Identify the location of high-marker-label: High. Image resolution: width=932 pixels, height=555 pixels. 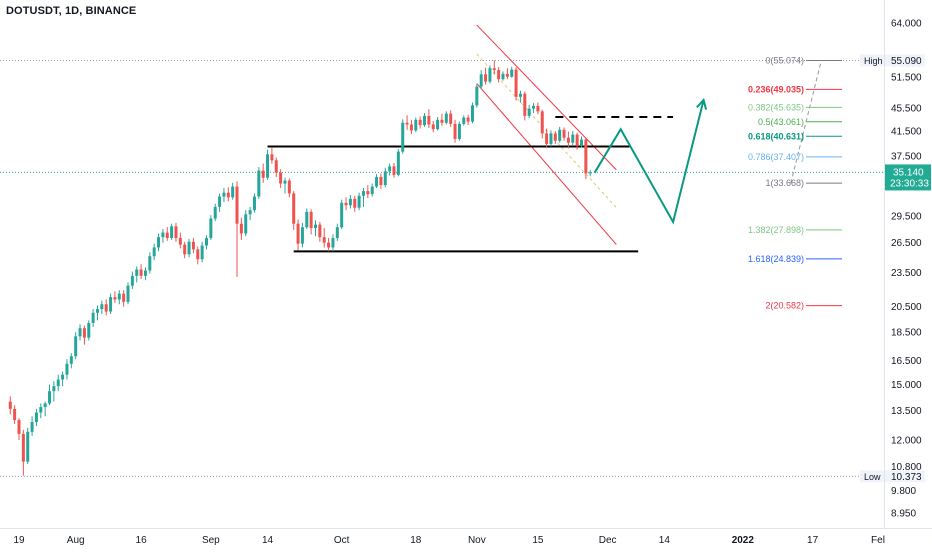
(873, 61).